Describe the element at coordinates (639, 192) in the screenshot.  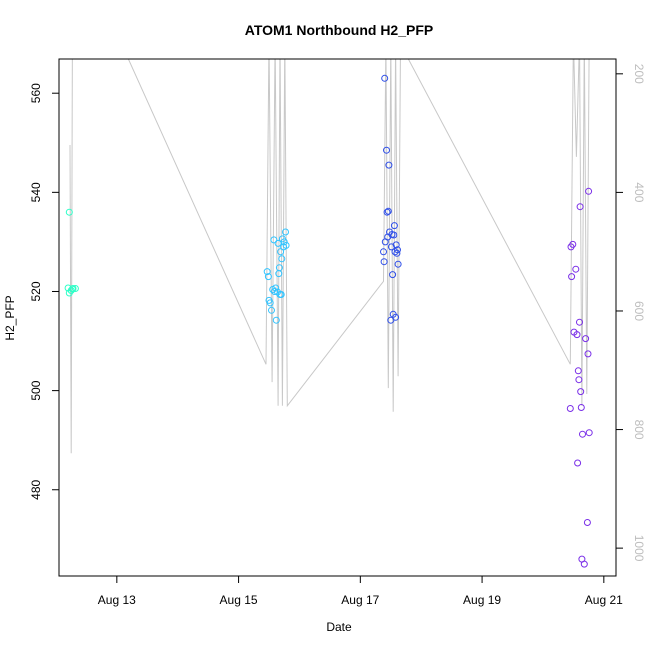
I see `y2-tick-label: 400` at that location.